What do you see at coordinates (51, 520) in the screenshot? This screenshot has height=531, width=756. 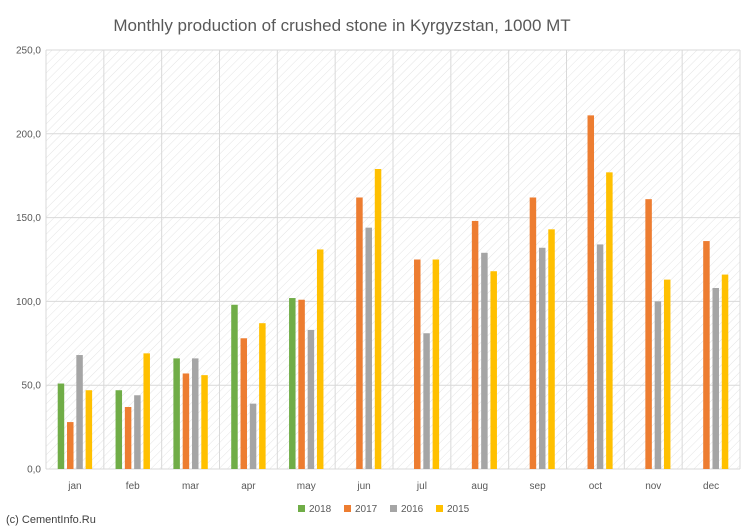 I see `credit-text: (c) CementInfo.Ru` at bounding box center [51, 520].